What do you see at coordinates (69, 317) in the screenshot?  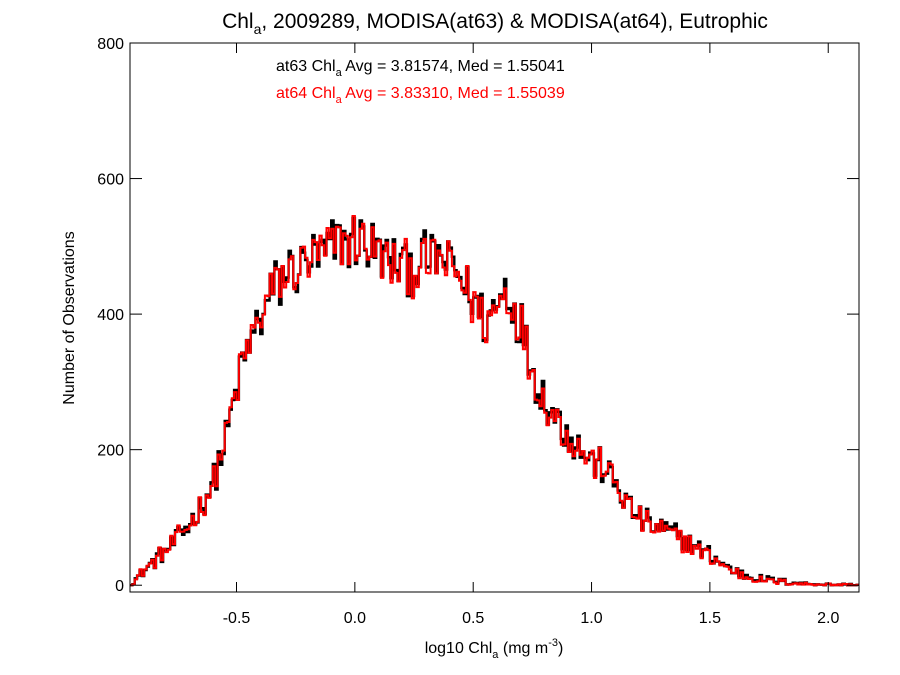 I see `y-axis-label: Number of Observations` at bounding box center [69, 317].